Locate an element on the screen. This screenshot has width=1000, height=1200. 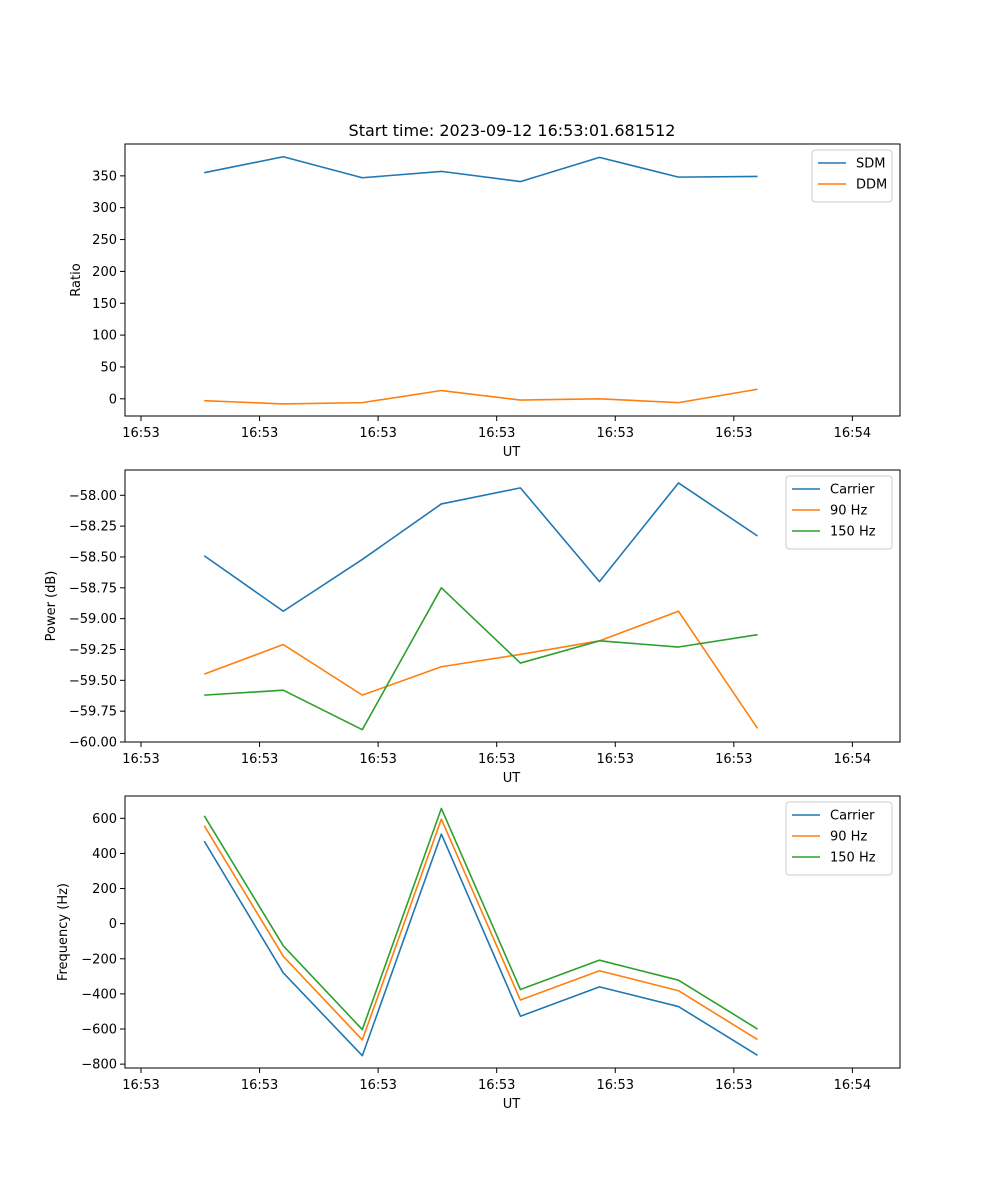
y-tick-label: −58.50 is located at coordinates (93, 557).